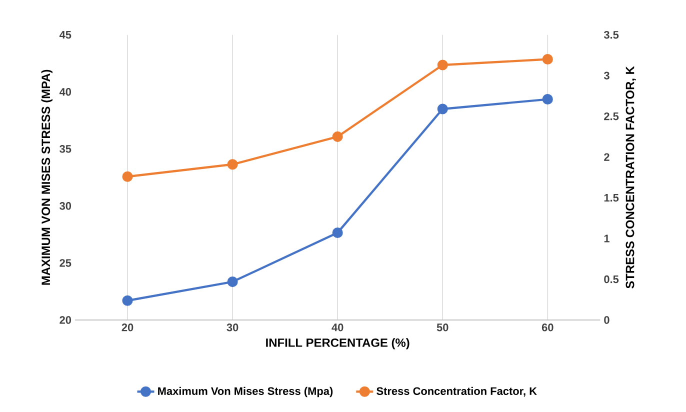  I want to click on y-tick-label: 35, so click(66, 149).